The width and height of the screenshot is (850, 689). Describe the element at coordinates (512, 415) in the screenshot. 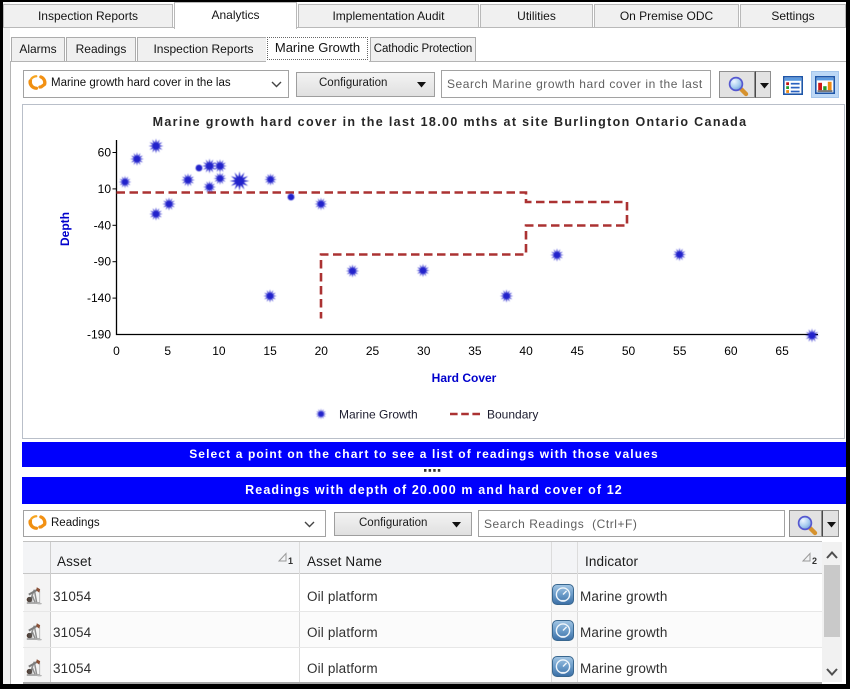

I see `svg-text: Boundary` at that location.